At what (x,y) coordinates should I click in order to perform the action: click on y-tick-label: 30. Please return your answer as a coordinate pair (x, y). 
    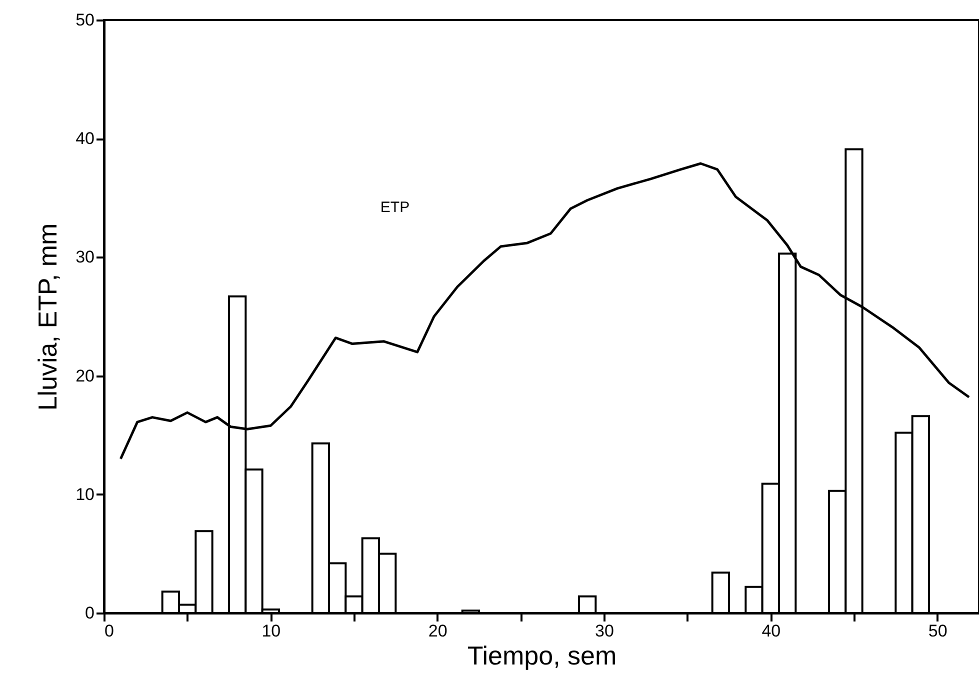
    Looking at the image, I should click on (85, 257).